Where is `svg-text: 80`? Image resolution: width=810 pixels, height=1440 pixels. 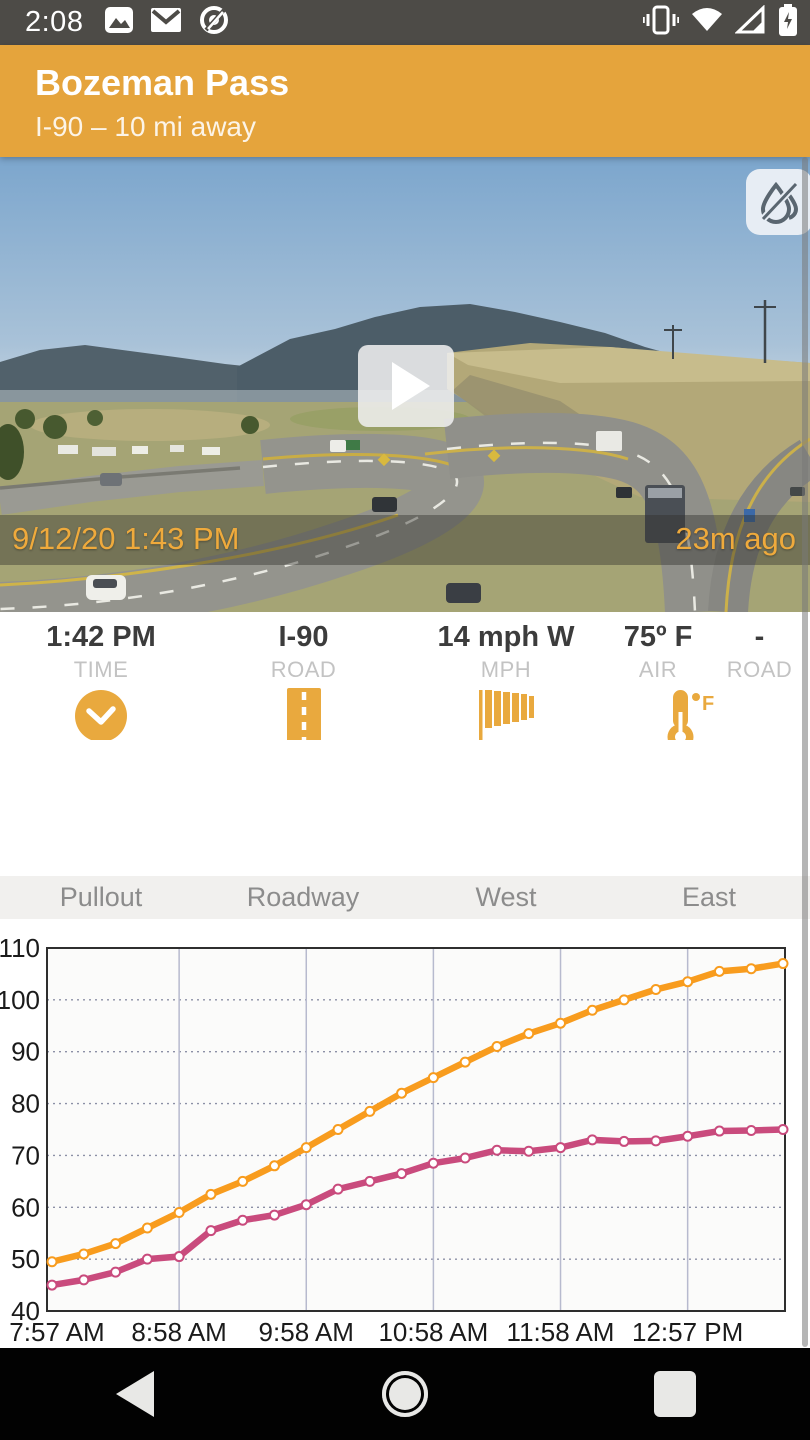 svg-text: 80 is located at coordinates (25, 1104).